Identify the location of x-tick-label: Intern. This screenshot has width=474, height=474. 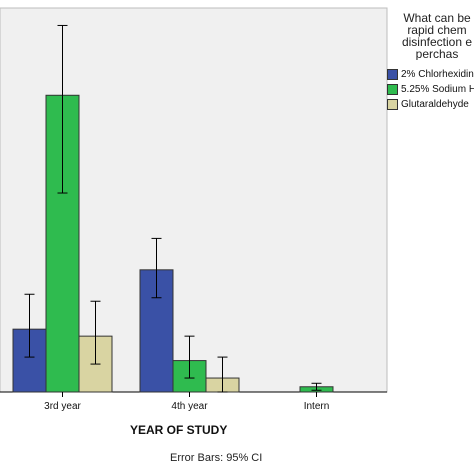
(317, 406).